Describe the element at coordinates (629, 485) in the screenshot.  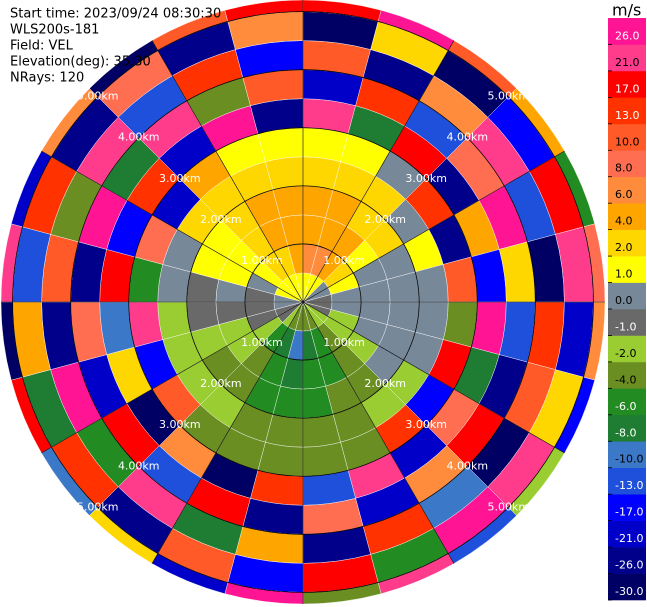
I see `colorbar-tick-label: -13.0` at that location.